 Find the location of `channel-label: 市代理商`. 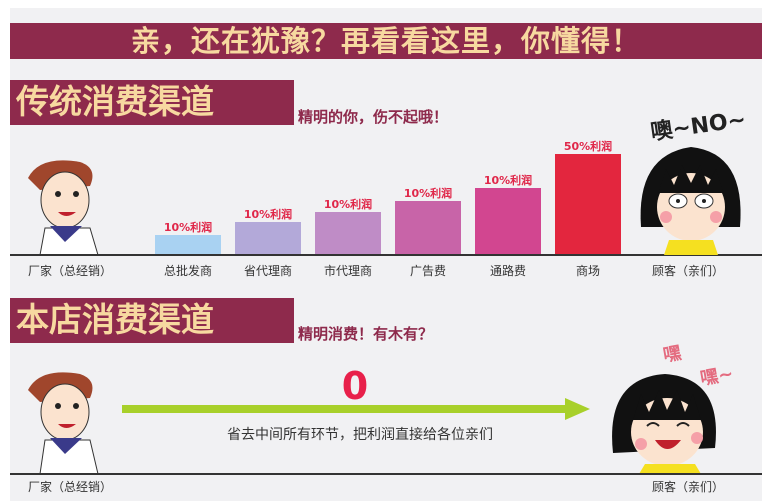

channel-label: 市代理商 is located at coordinates (347, 271).